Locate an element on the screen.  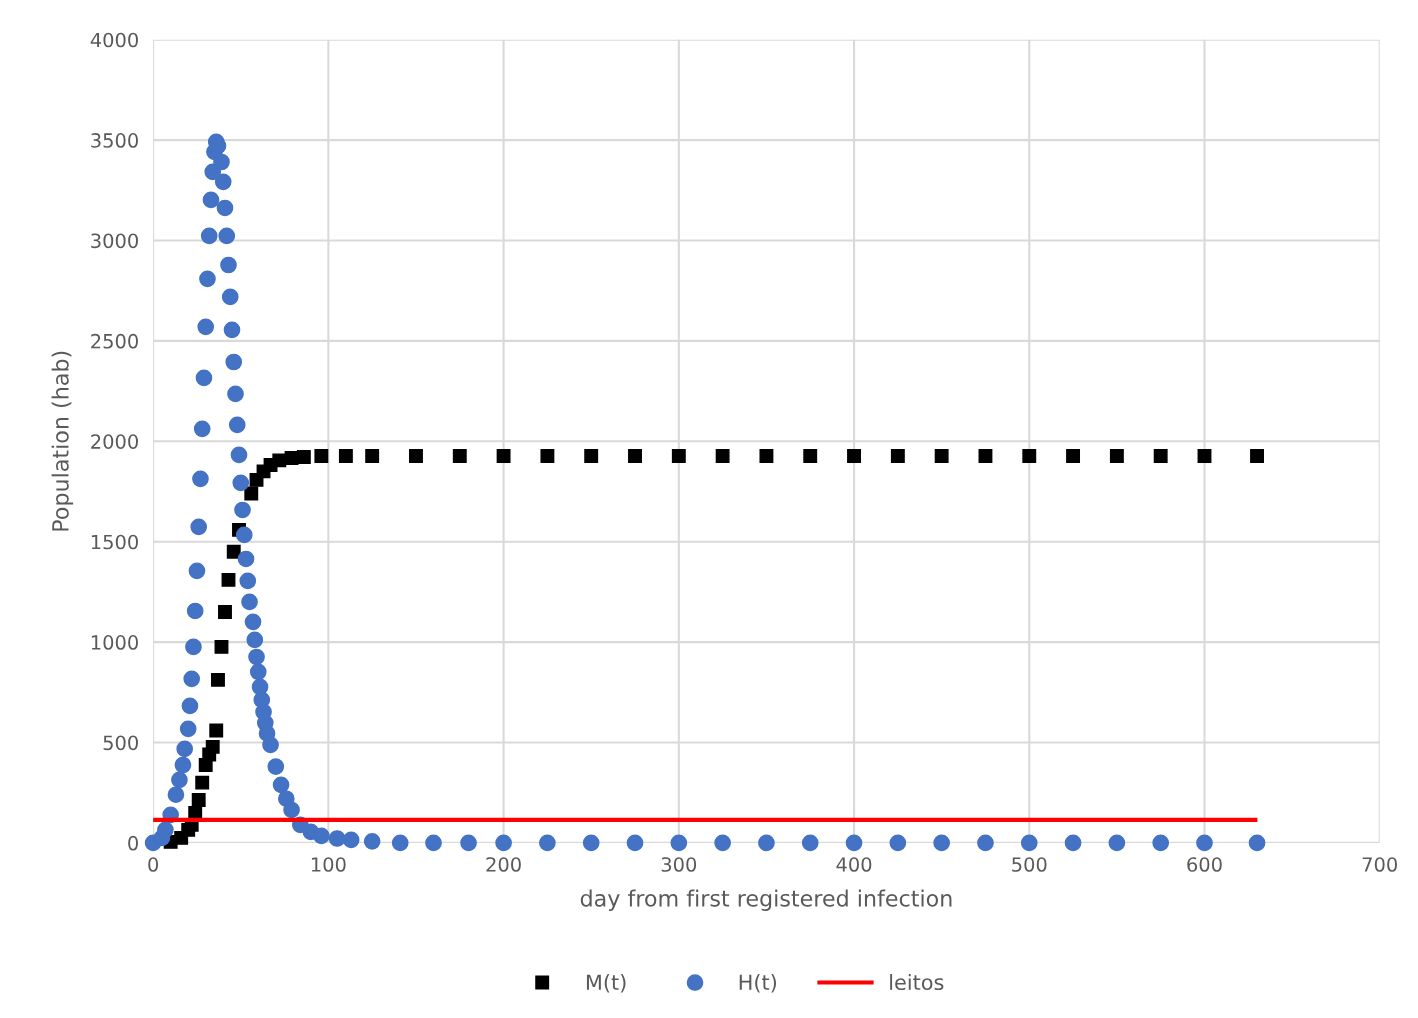
y-tick-label: 2500 is located at coordinates (114, 341).